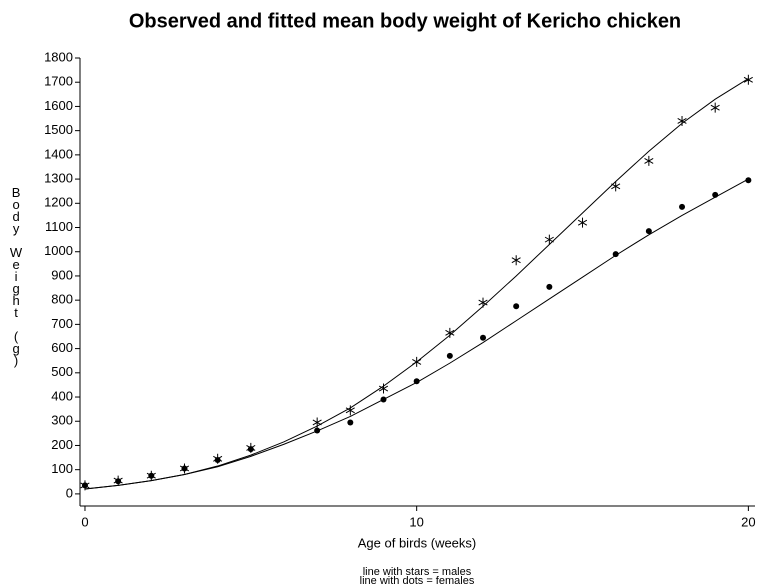 This screenshot has width=760, height=587. What do you see at coordinates (16, 276) in the screenshot?
I see `y-axis-label: Body Weight (g)` at bounding box center [16, 276].